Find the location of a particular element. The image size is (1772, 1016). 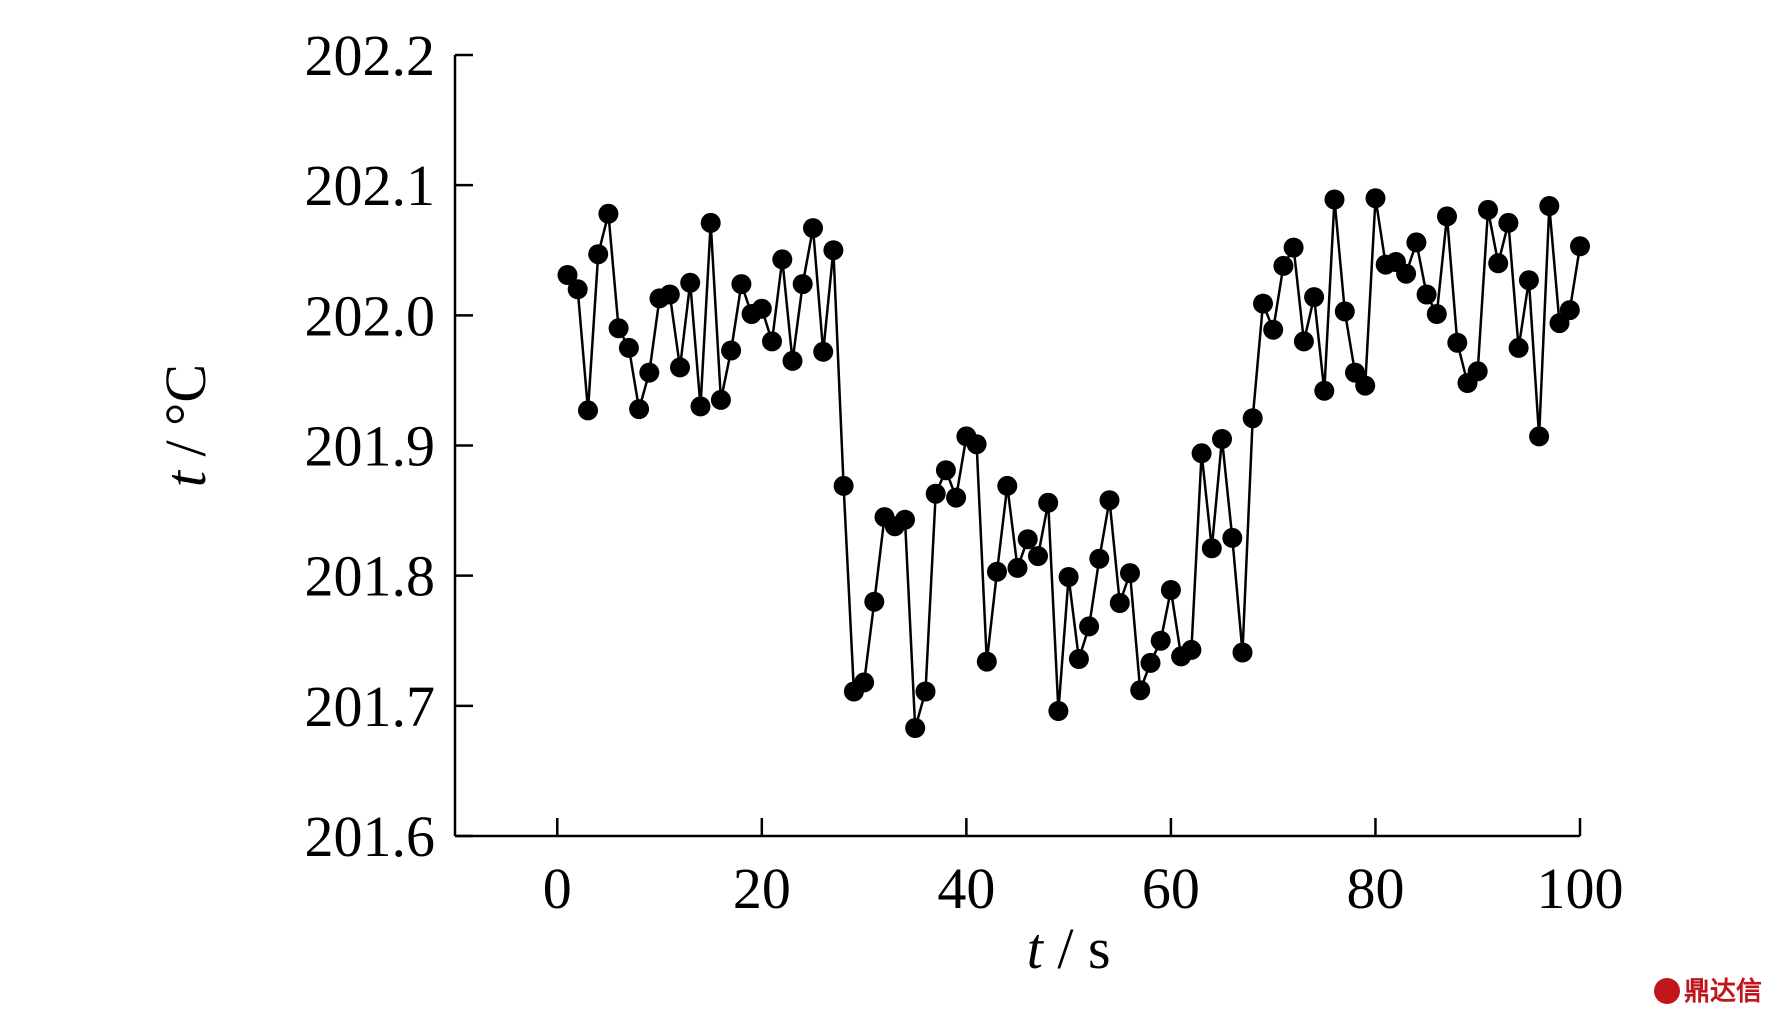

y-tick-label: 202.1 is located at coordinates (370, 185).